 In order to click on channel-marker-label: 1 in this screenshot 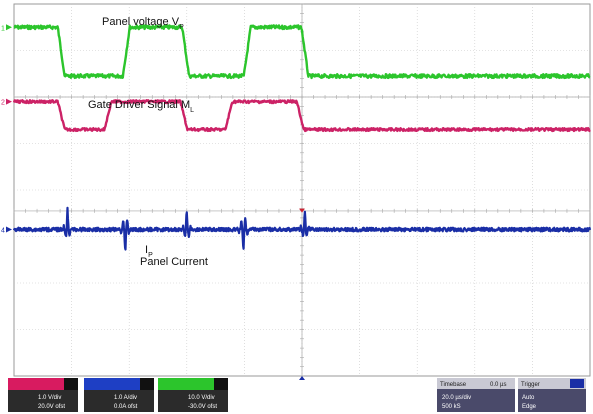, I will do `click(3, 28)`.